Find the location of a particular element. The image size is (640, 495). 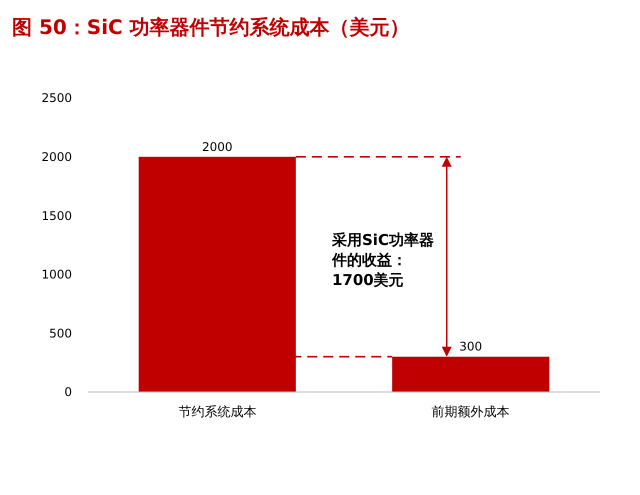

x-tick-label: 节约系统成本 is located at coordinates (217, 412).